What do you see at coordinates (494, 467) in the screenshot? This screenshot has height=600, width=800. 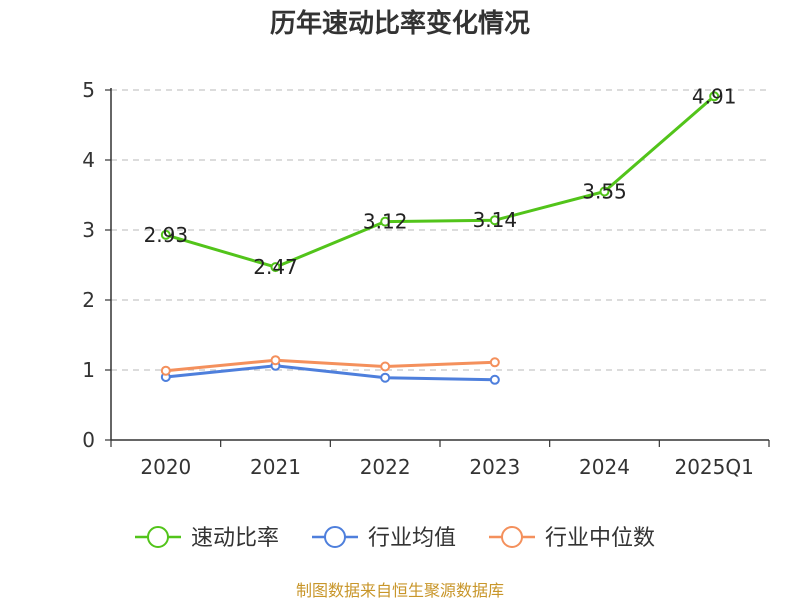 I see `x-tick-label: 2023` at bounding box center [494, 467].